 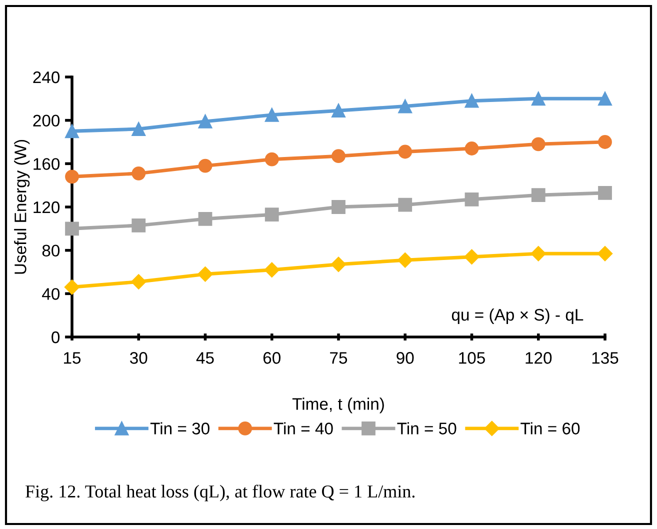 I want to click on y-tick-label: 160, so click(x=47, y=164).